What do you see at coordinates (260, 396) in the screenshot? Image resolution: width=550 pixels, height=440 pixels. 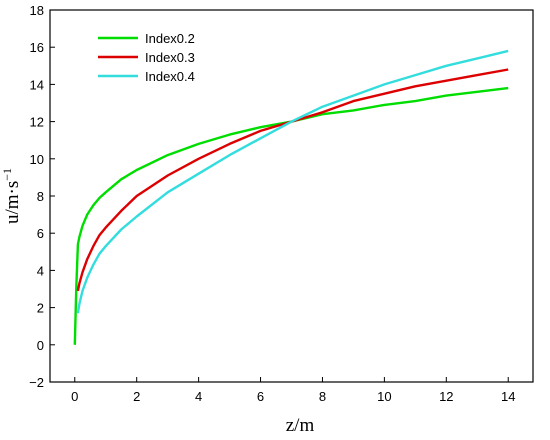 I see `x-tick-label: 6` at bounding box center [260, 396].